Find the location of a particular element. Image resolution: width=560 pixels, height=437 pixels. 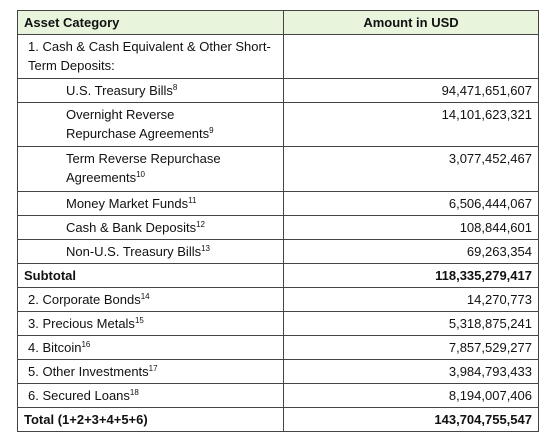

table-row: Total (1+2+3+4+5+6) 143,704,755,547 is located at coordinates (278, 419).